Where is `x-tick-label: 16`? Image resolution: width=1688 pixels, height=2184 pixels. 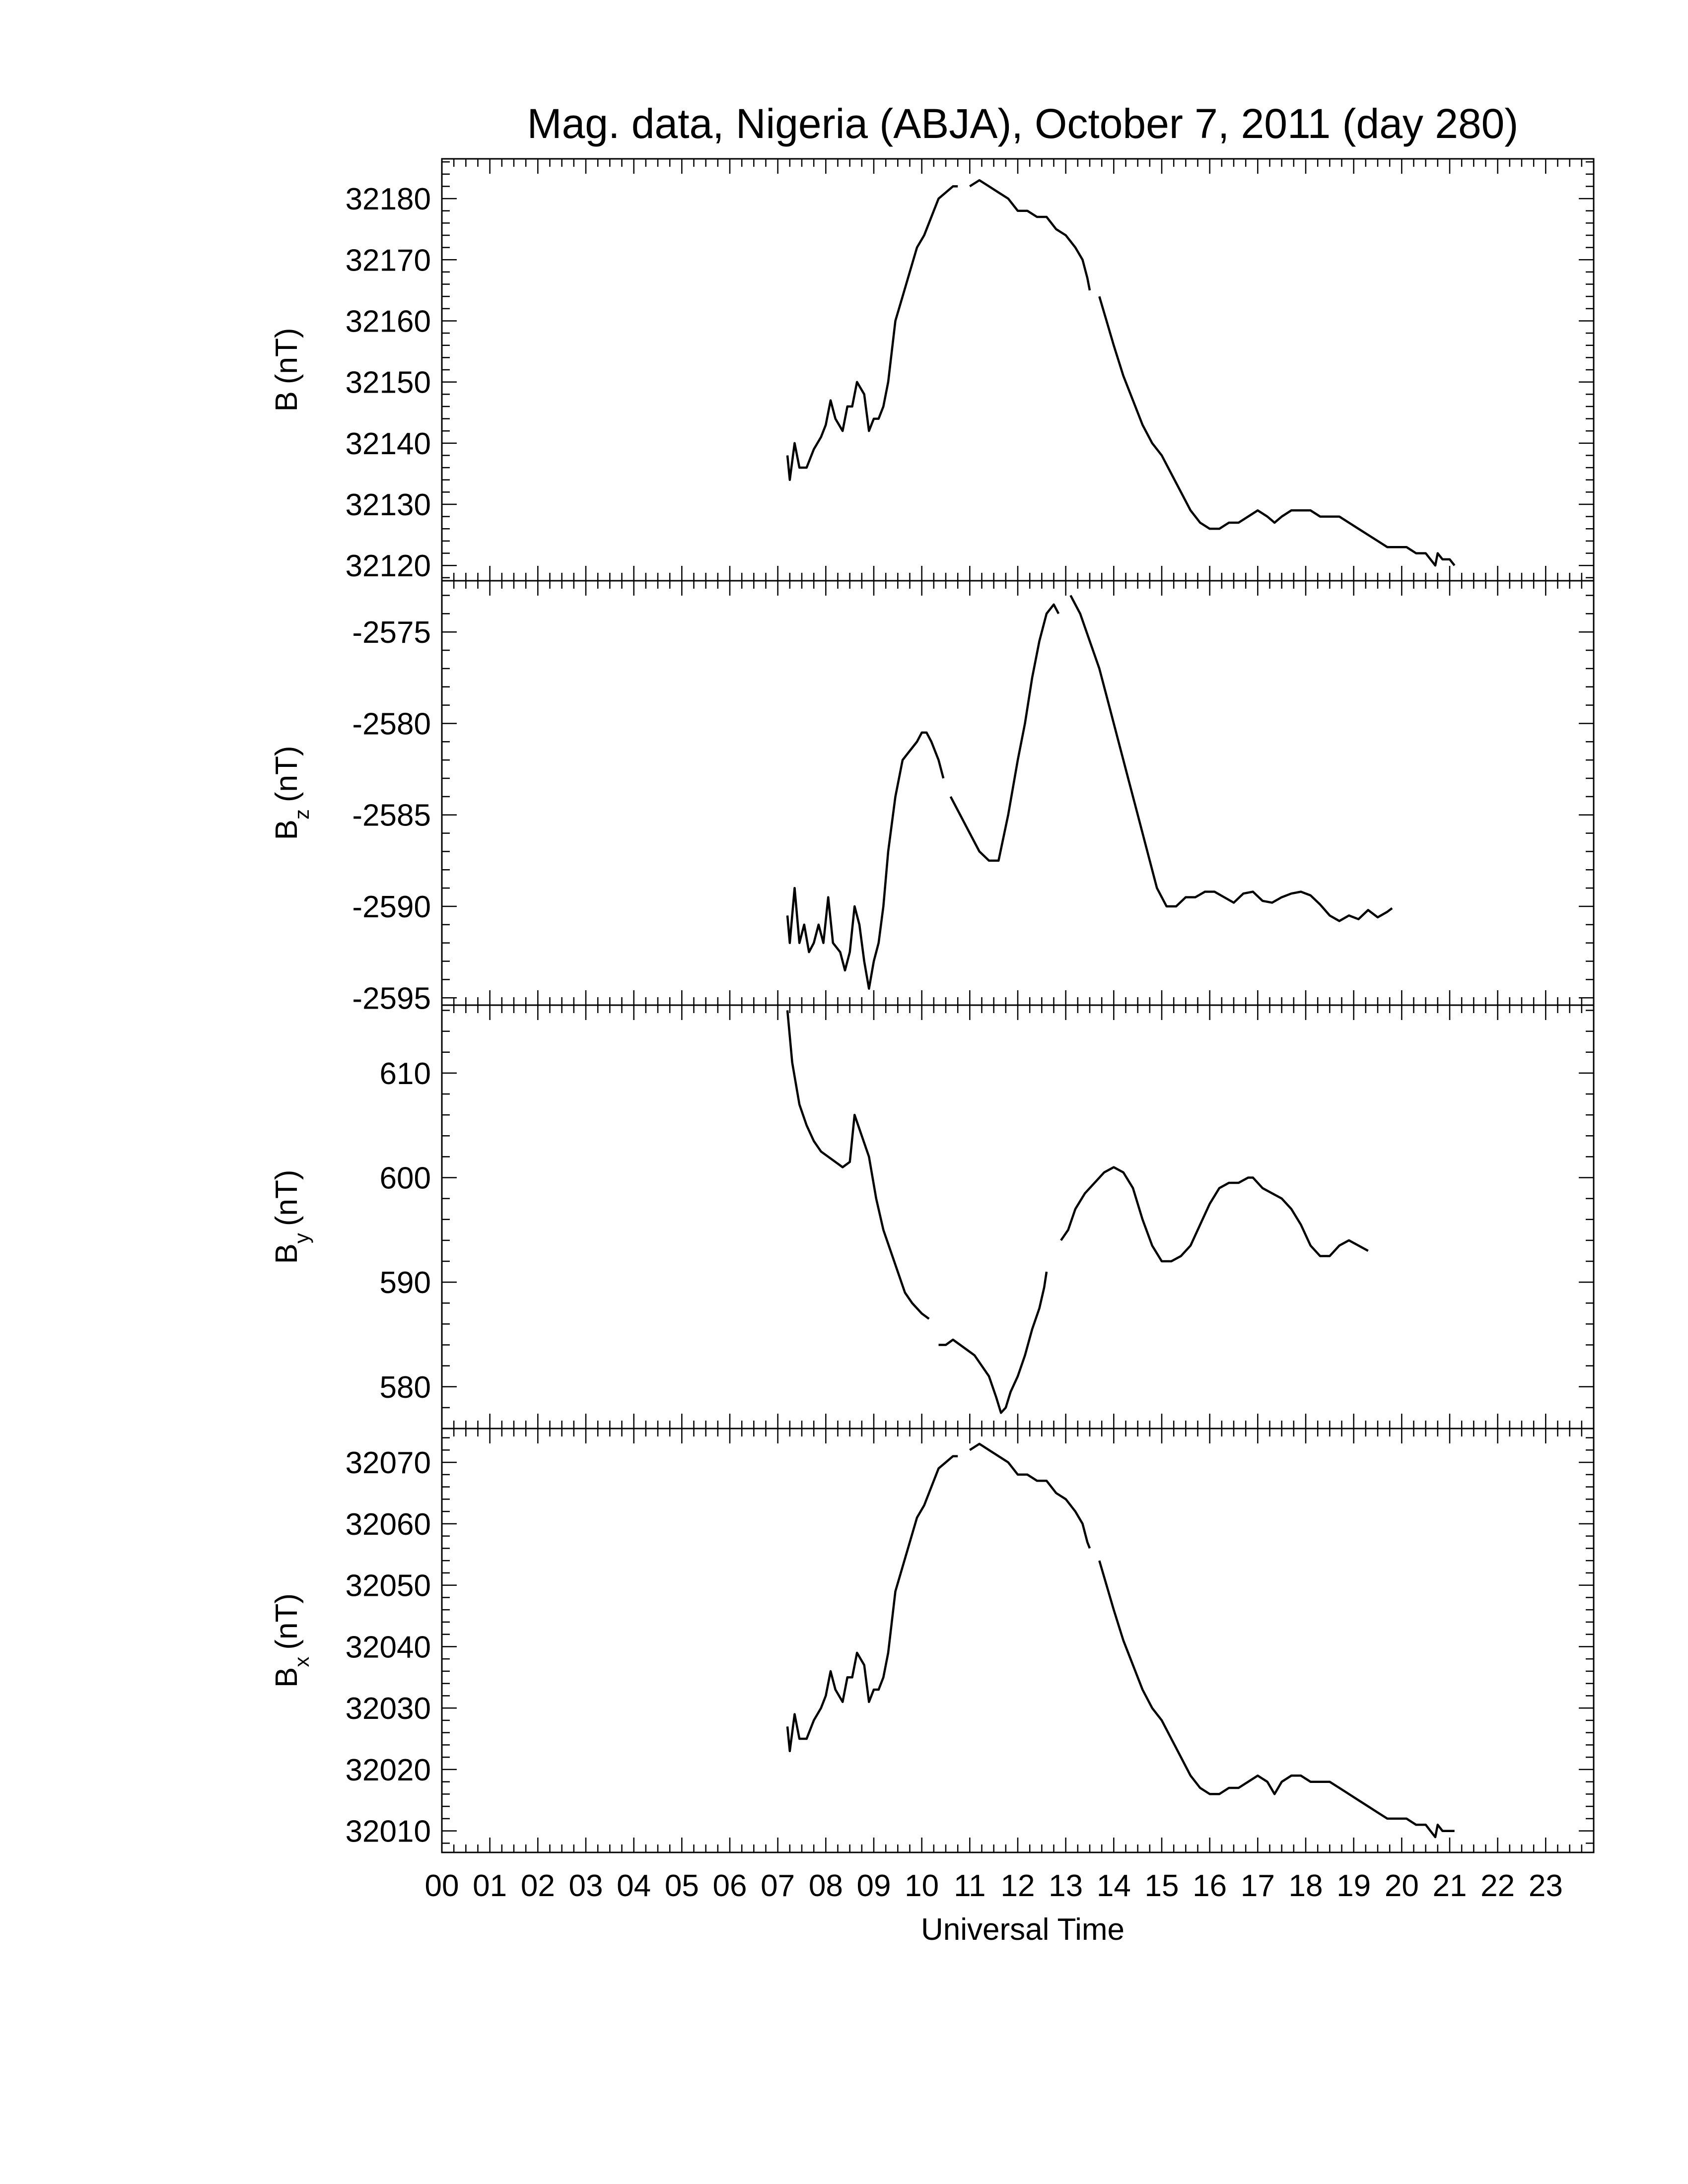
x-tick-label: 16 is located at coordinates (1210, 1886).